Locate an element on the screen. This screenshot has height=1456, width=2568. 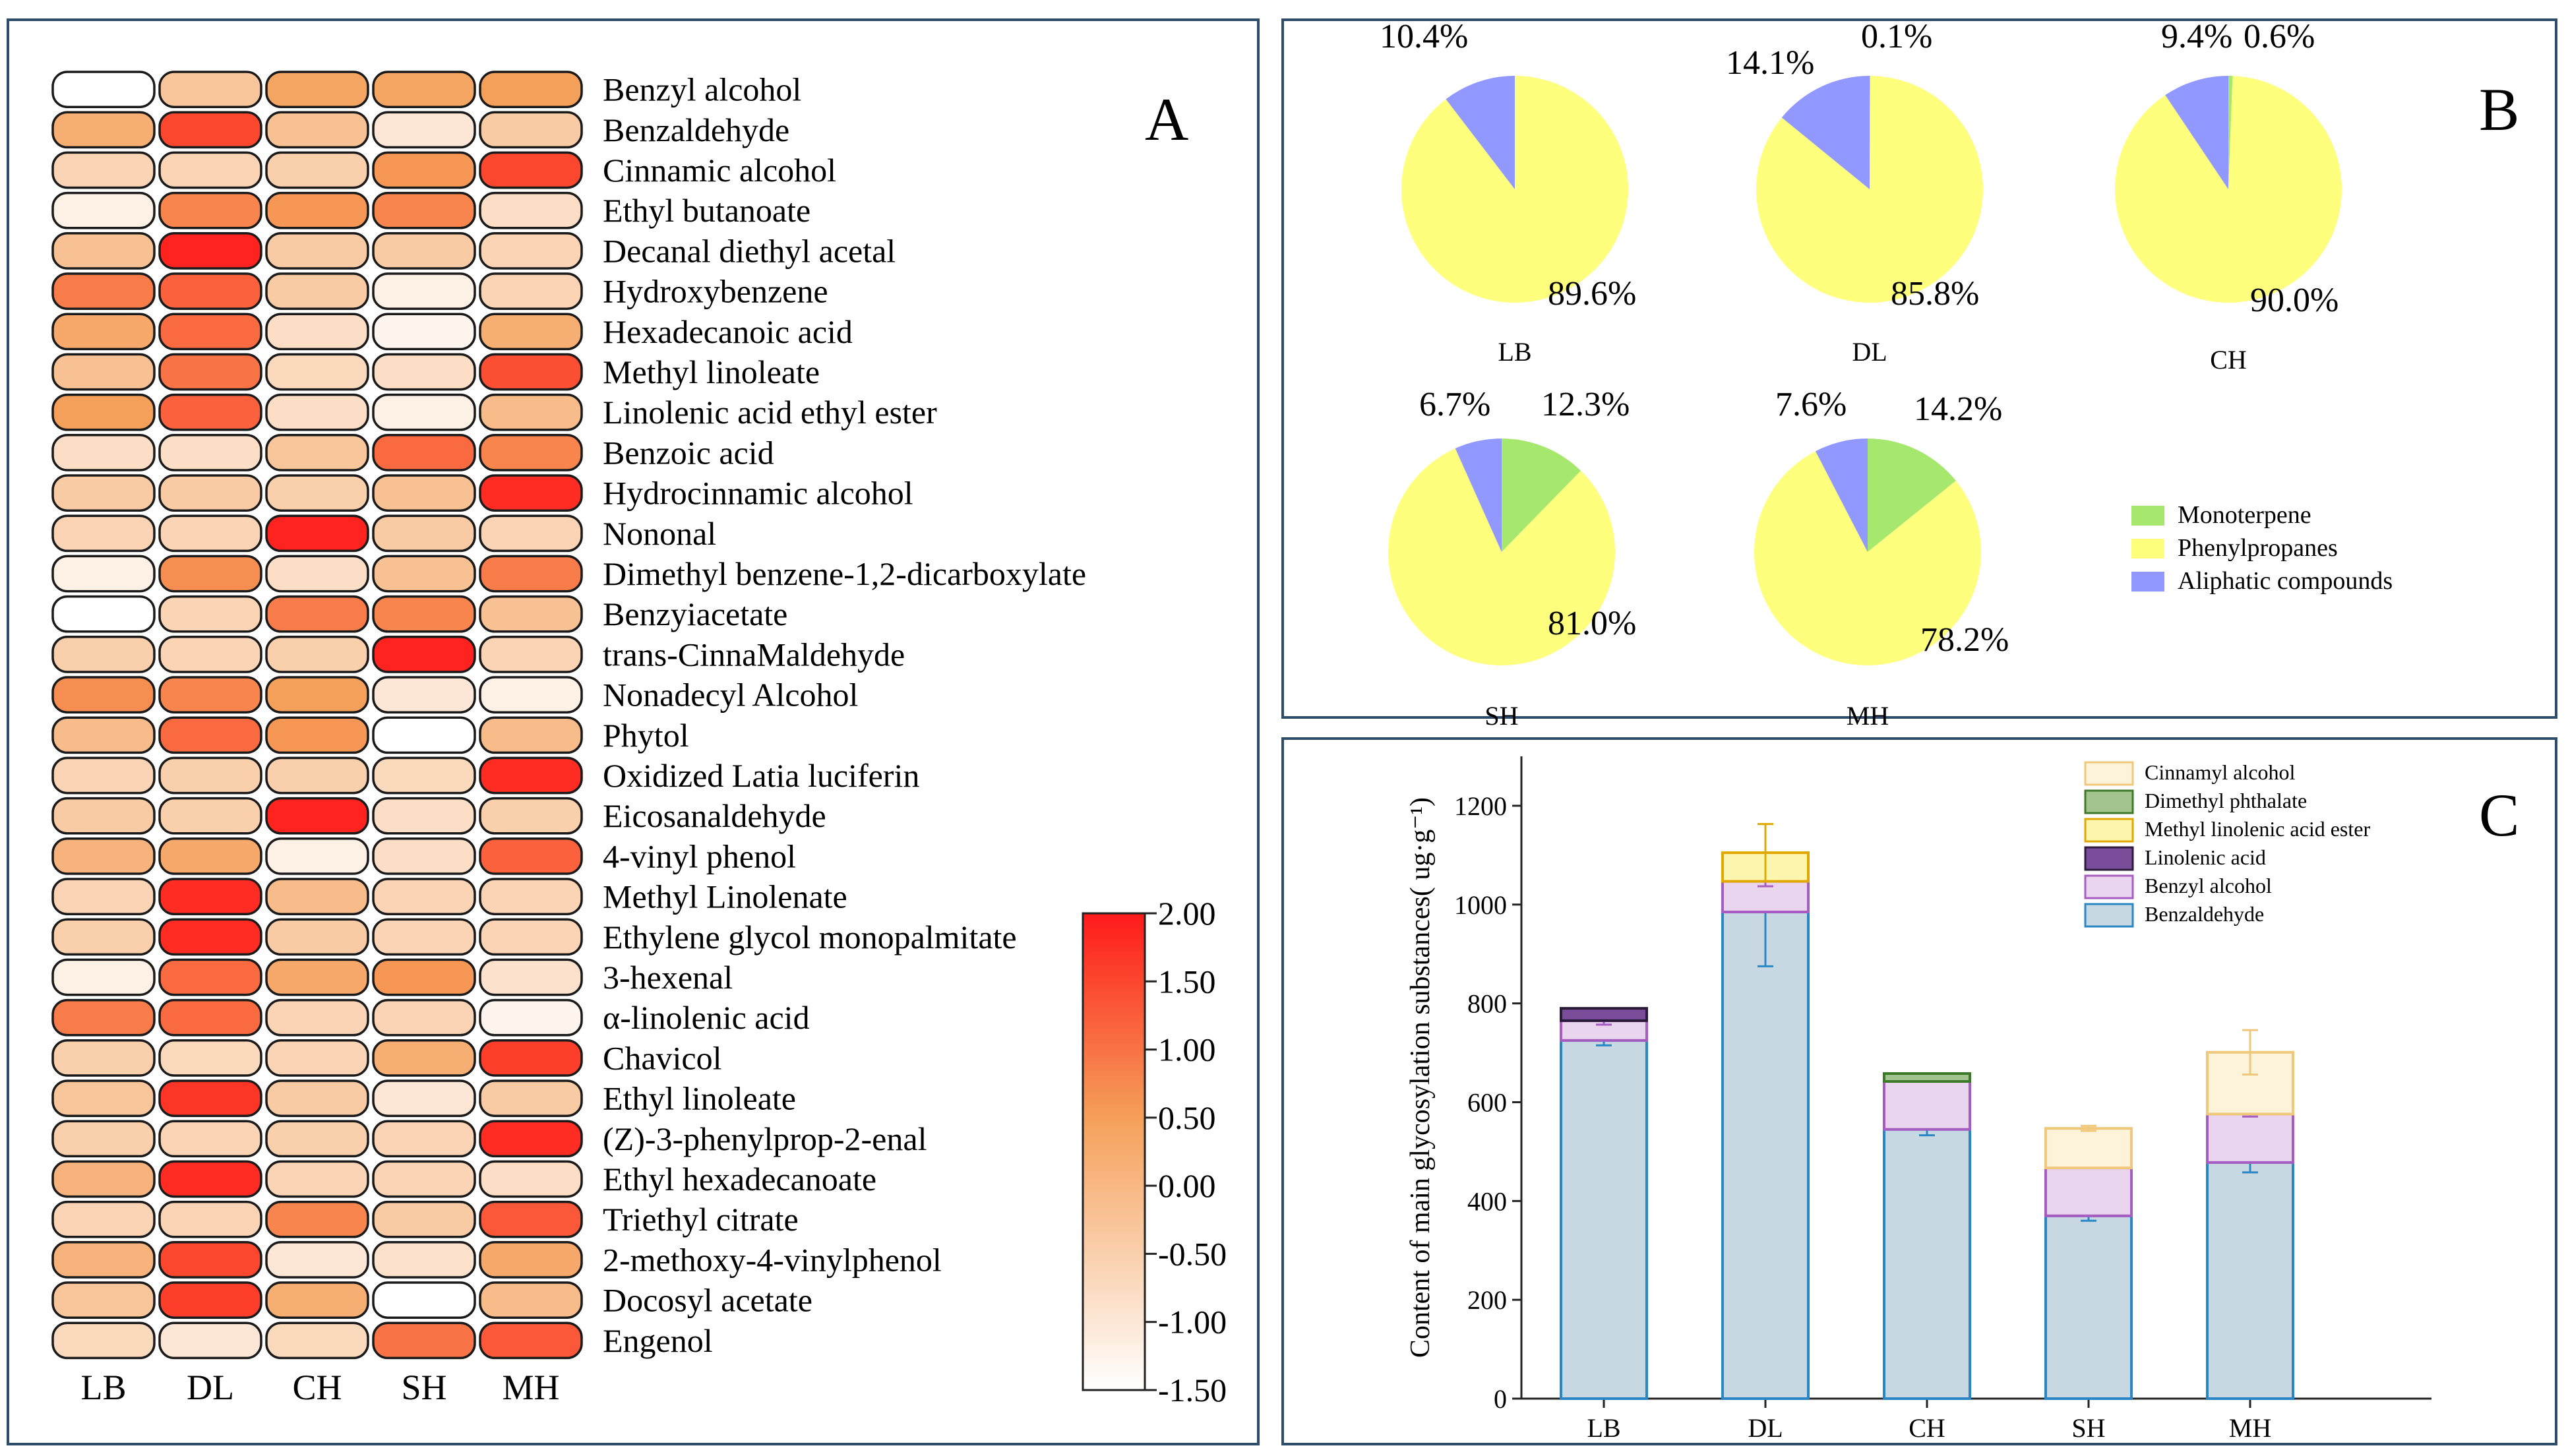
bar-legend-swatch is located at coordinates (2109, 858).